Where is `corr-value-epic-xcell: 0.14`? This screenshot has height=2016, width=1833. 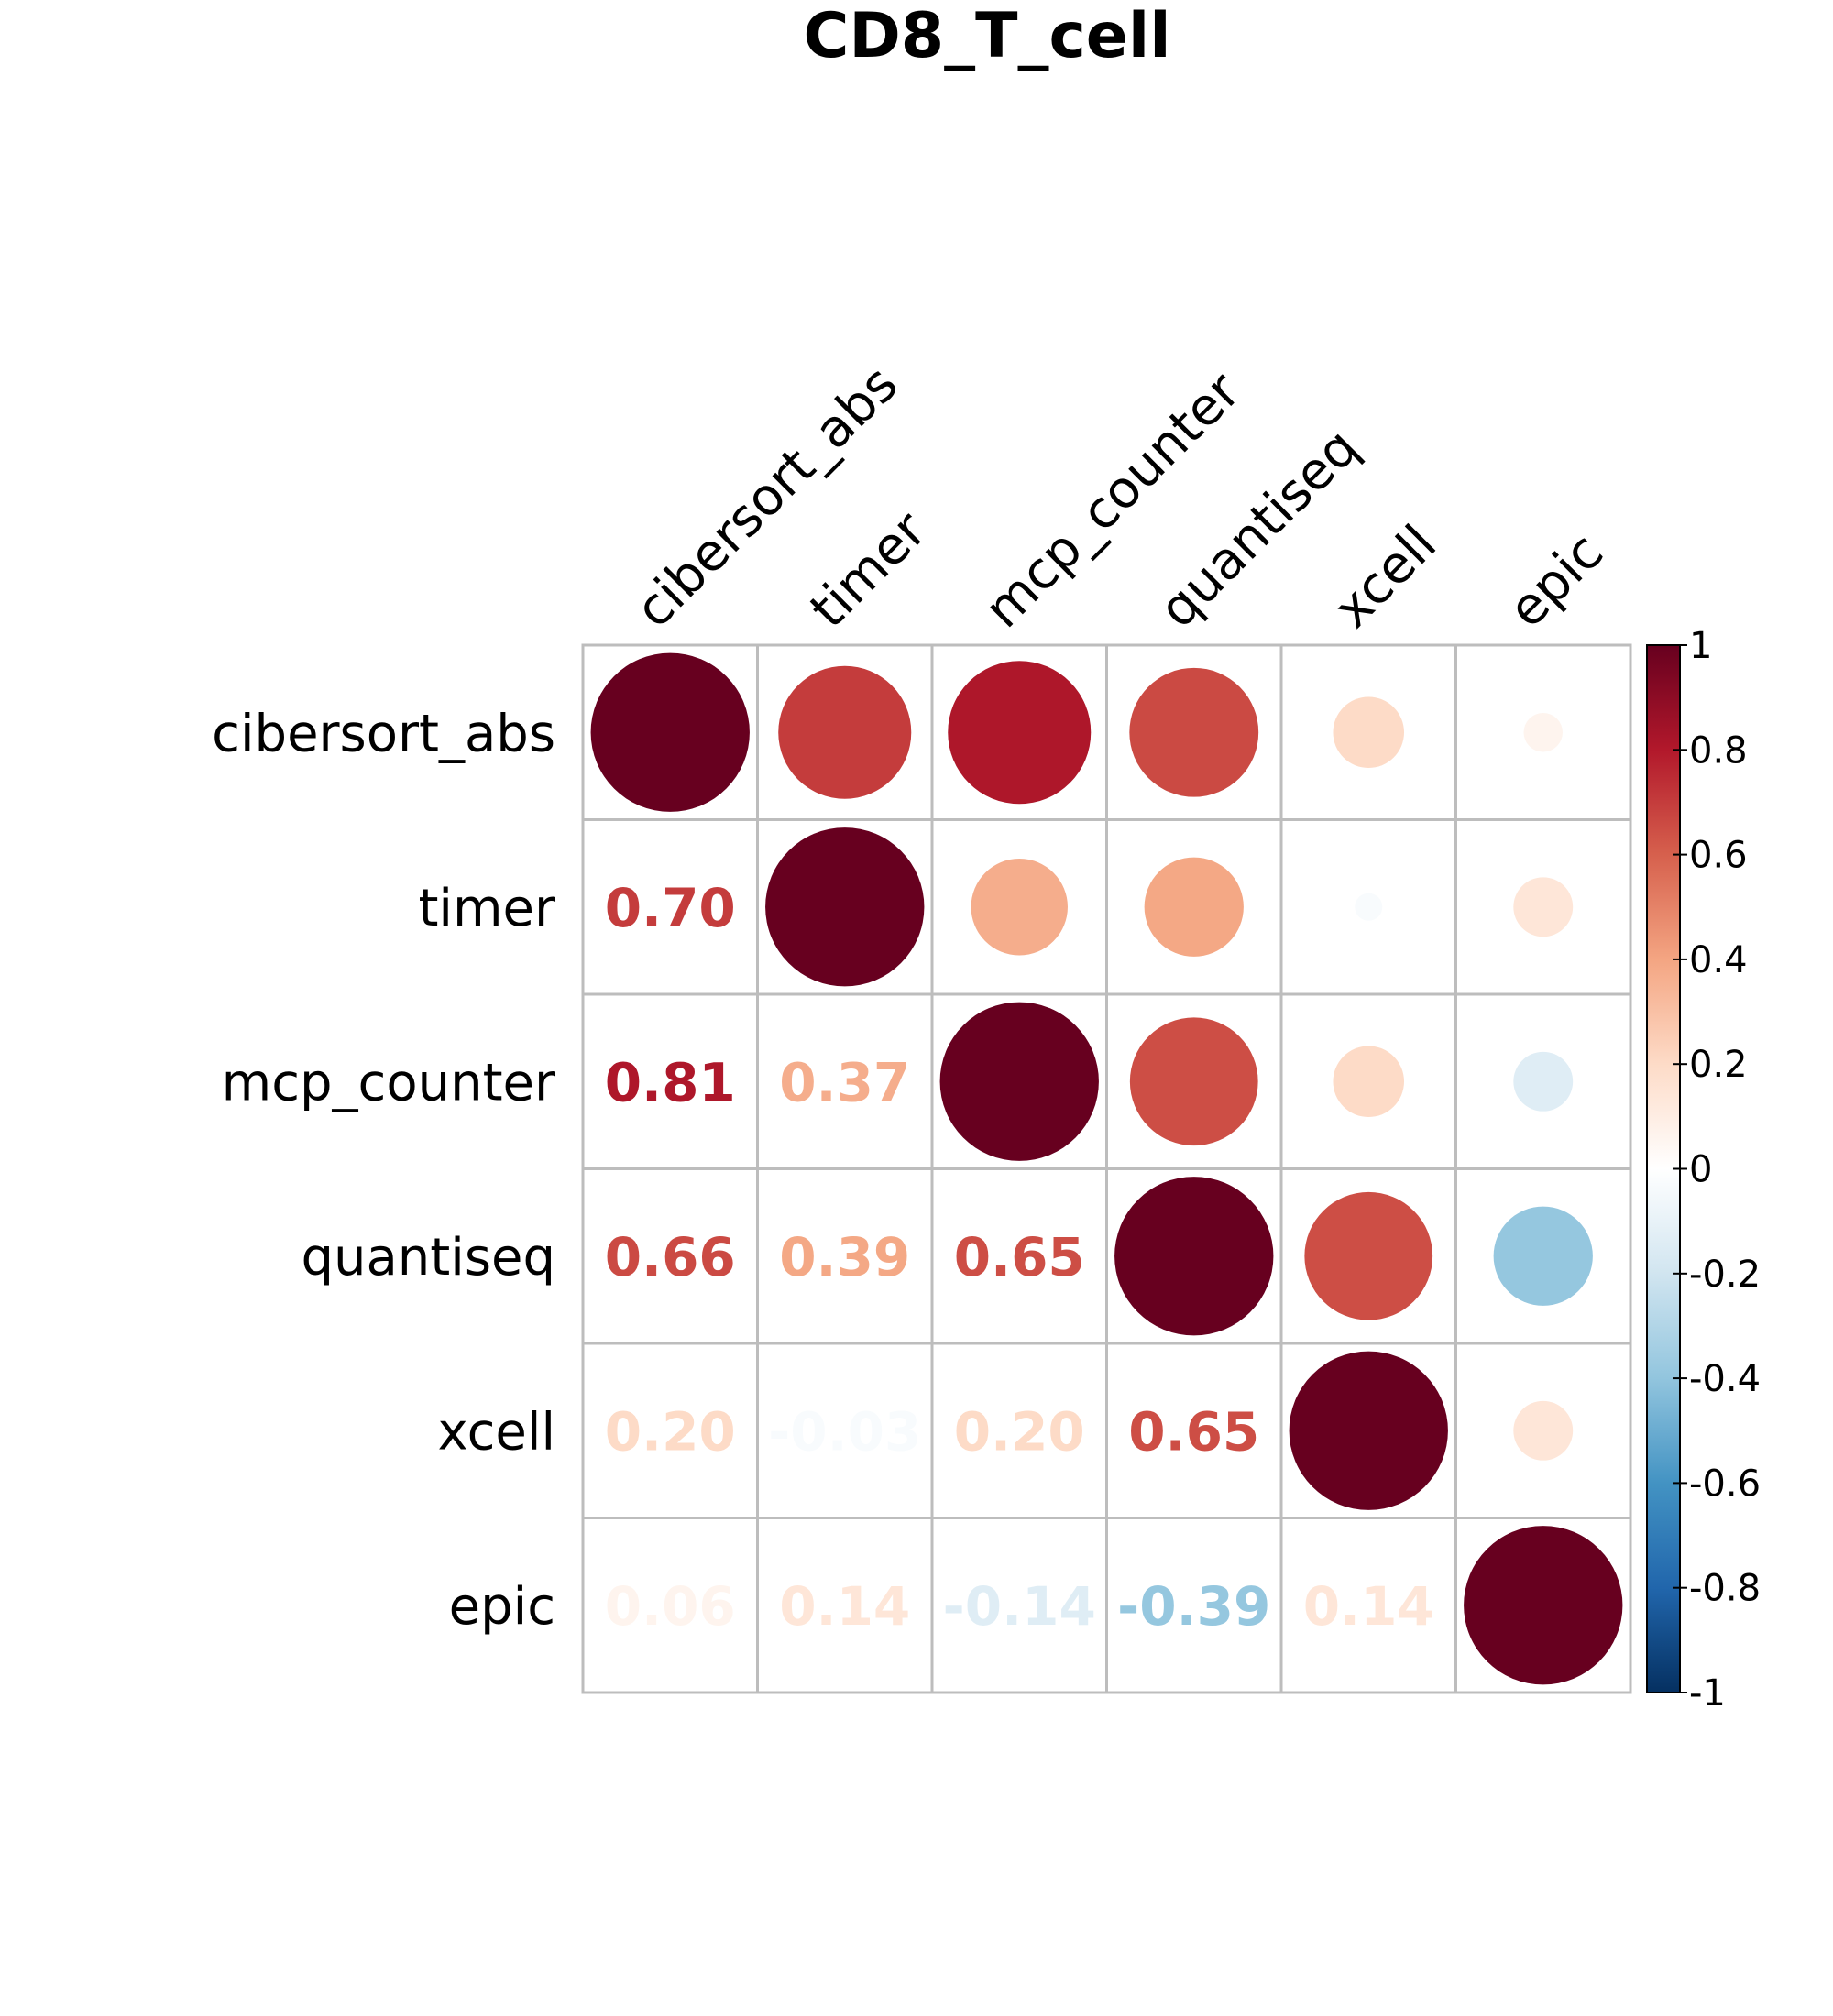
corr-value-epic-xcell: 0.14 is located at coordinates (1368, 1606).